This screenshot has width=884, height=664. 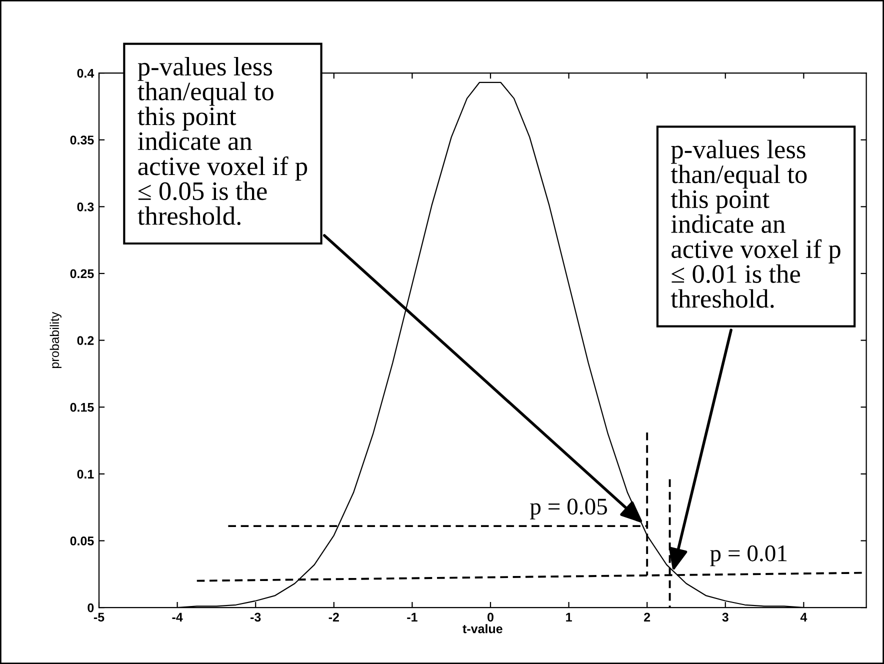 What do you see at coordinates (255, 617) in the screenshot?
I see `x-tick-label: -3` at bounding box center [255, 617].